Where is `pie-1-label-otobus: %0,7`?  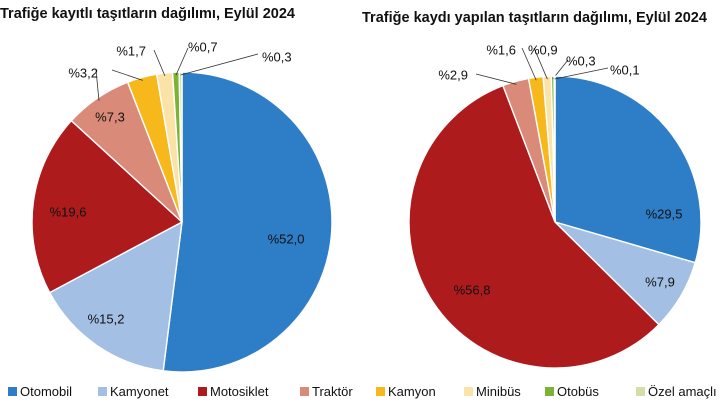
pie-1-label-otobus: %0,7 is located at coordinates (203, 46).